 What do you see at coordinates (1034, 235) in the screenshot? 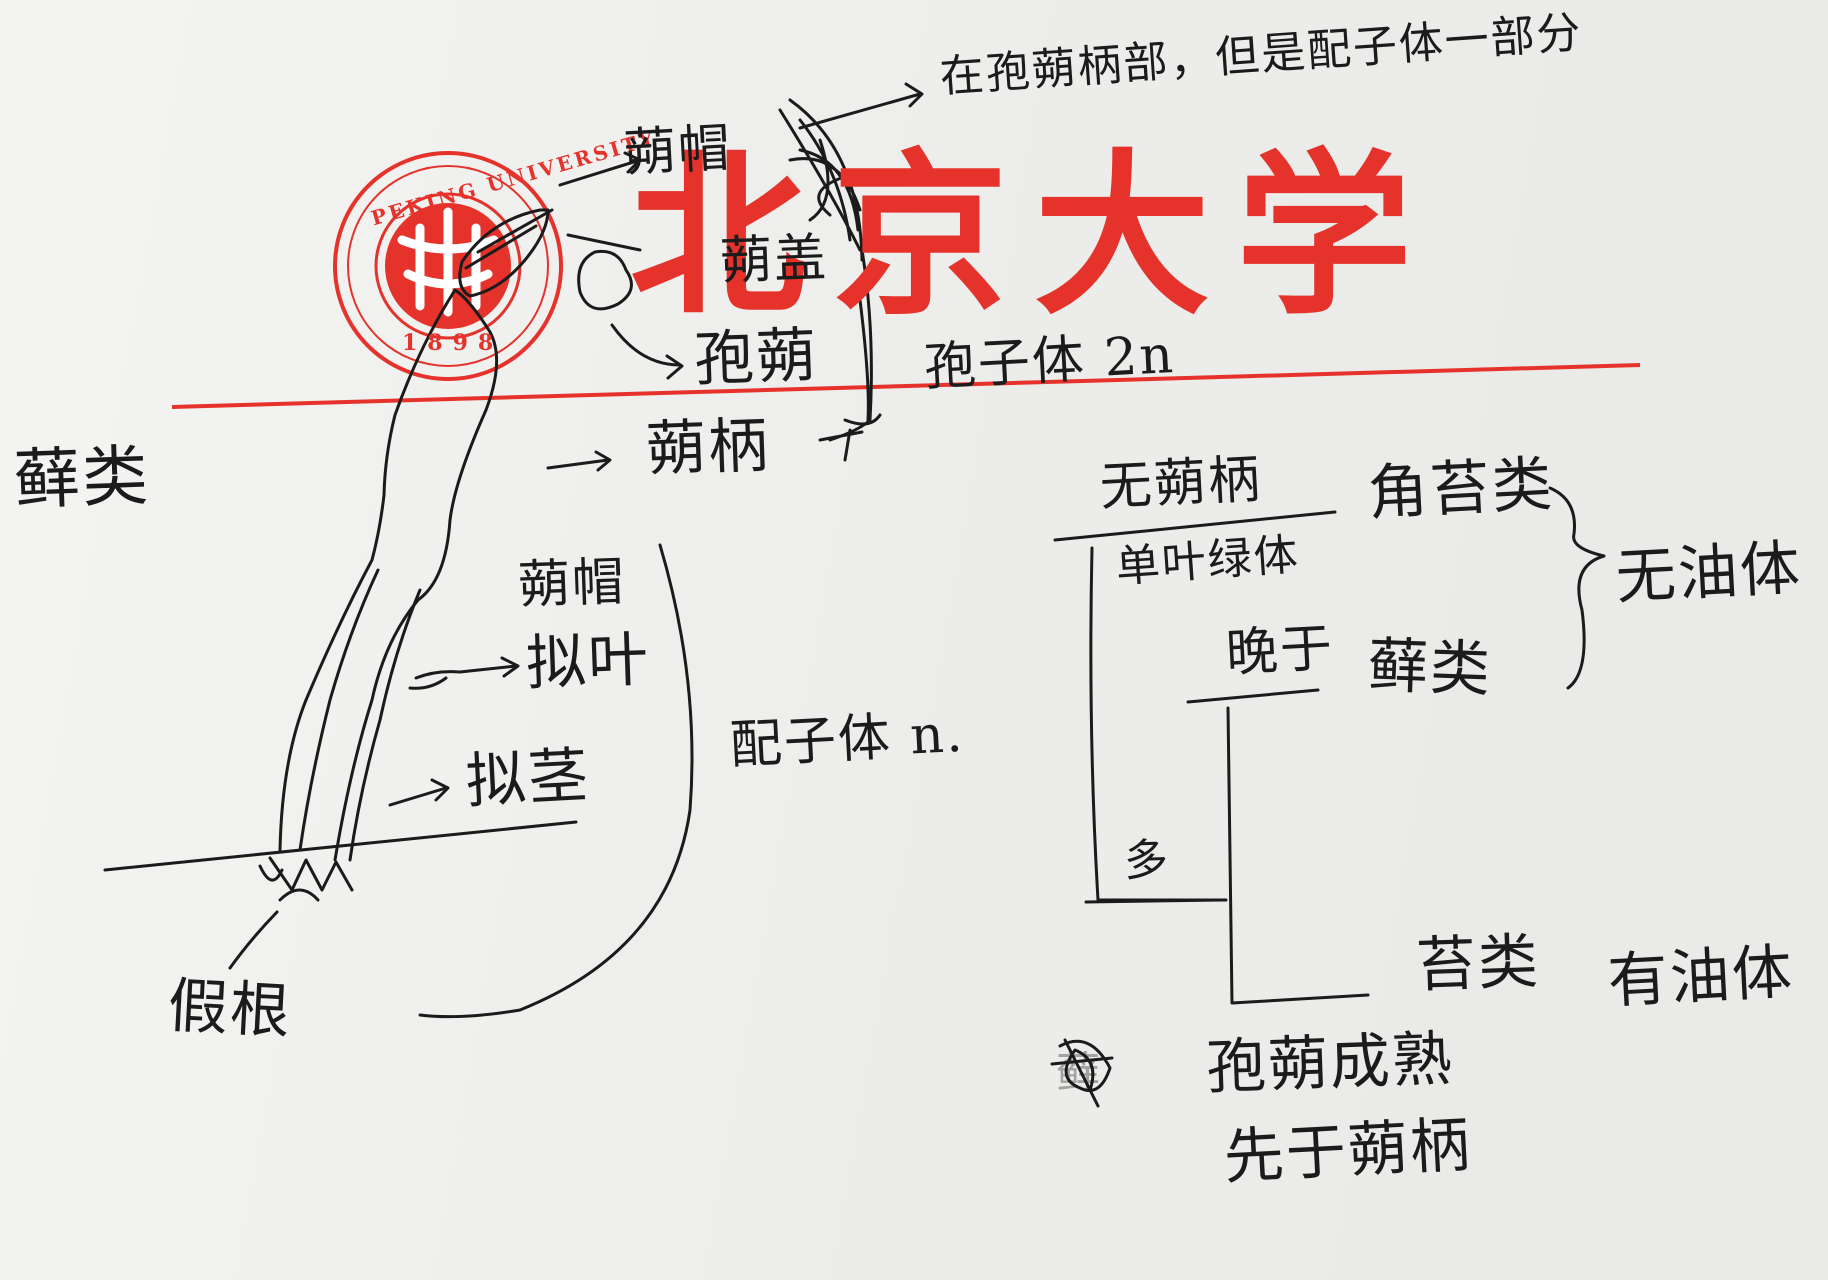
I see `letterhead-title: 北京大学` at bounding box center [1034, 235].